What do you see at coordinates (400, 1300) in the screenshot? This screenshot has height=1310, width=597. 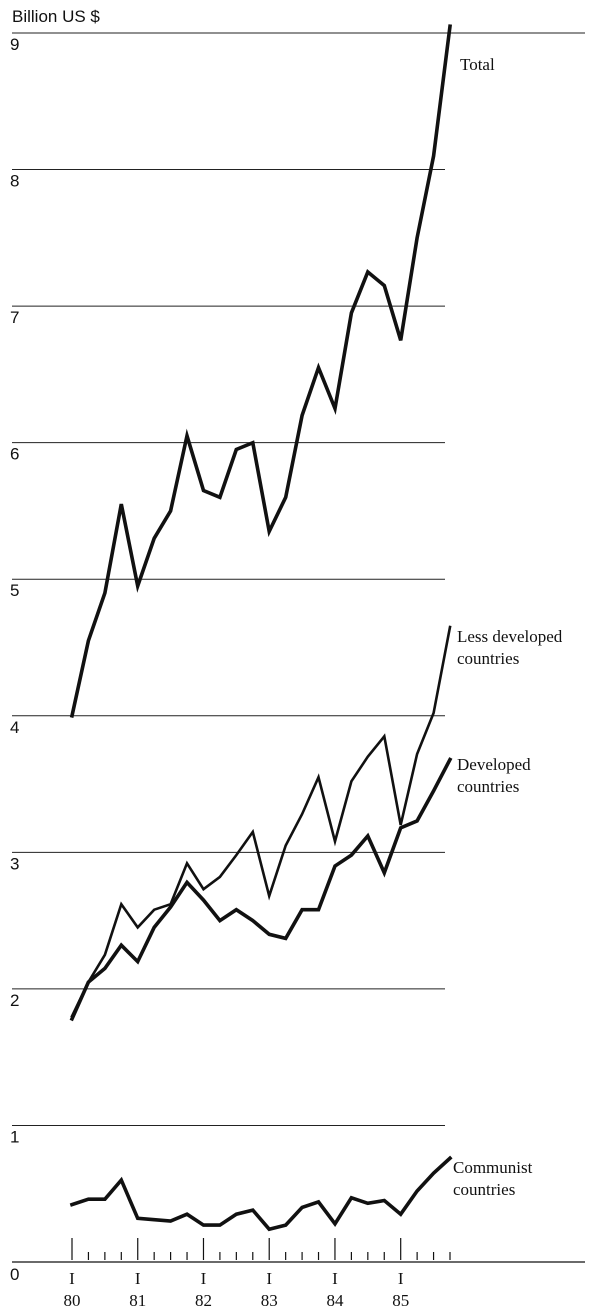 I see `x-tick-year-label: 85` at bounding box center [400, 1300].